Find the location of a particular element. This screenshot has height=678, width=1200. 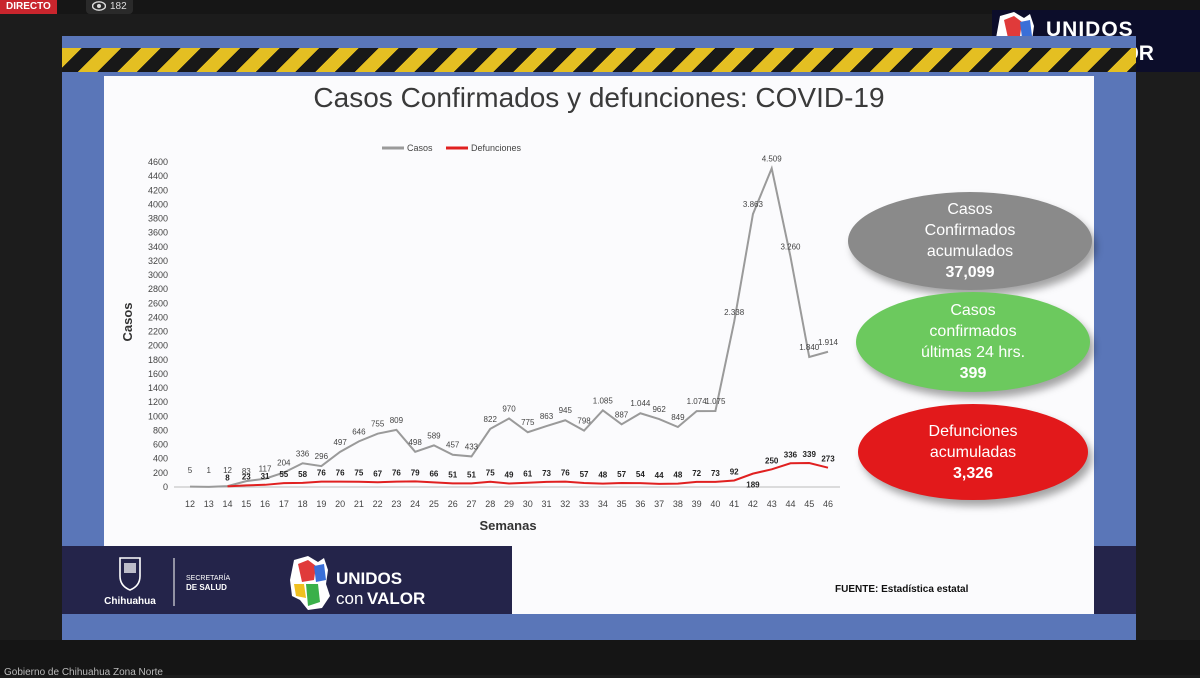

casos-data-label: 3.863 is located at coordinates (753, 204).